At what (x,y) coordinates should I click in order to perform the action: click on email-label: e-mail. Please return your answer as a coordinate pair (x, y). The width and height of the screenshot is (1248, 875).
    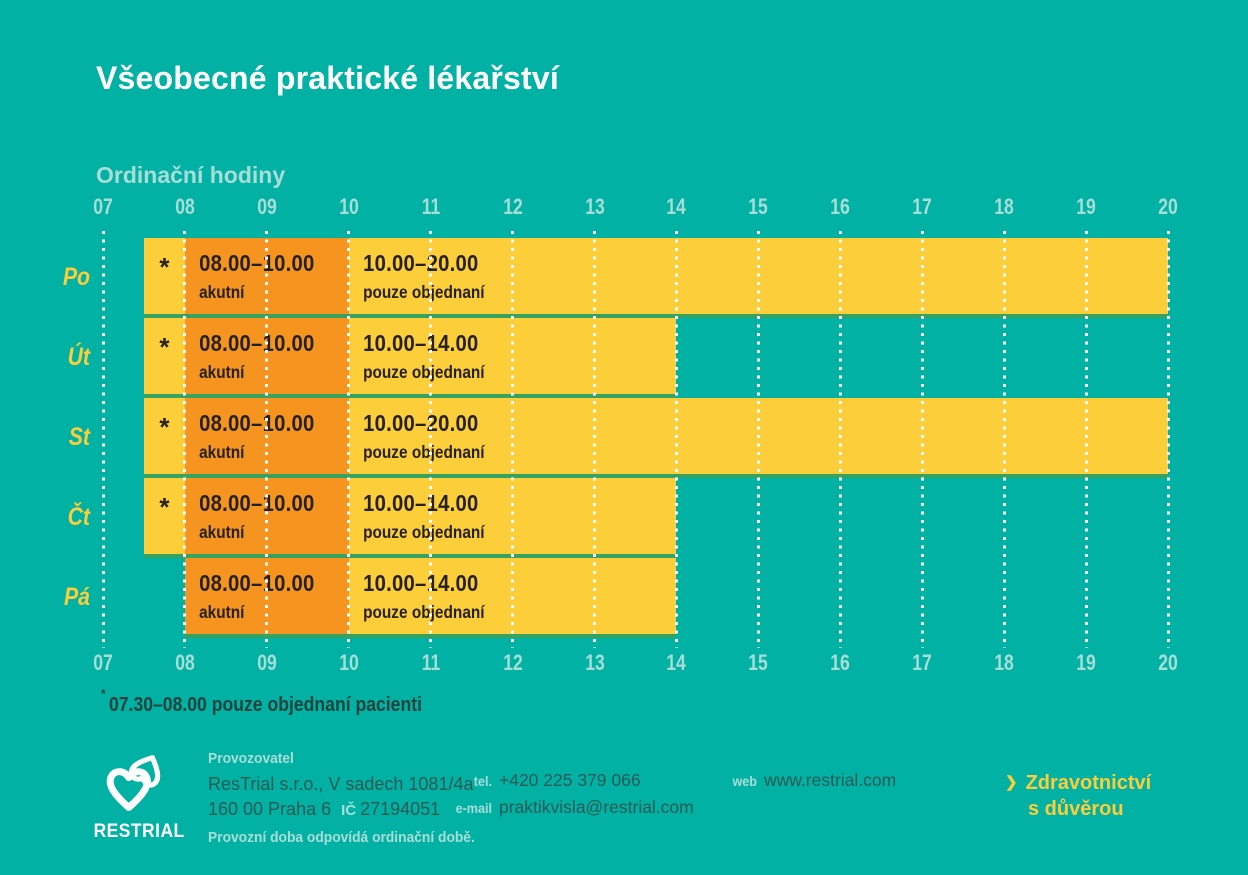
    Looking at the image, I should click on (473, 808).